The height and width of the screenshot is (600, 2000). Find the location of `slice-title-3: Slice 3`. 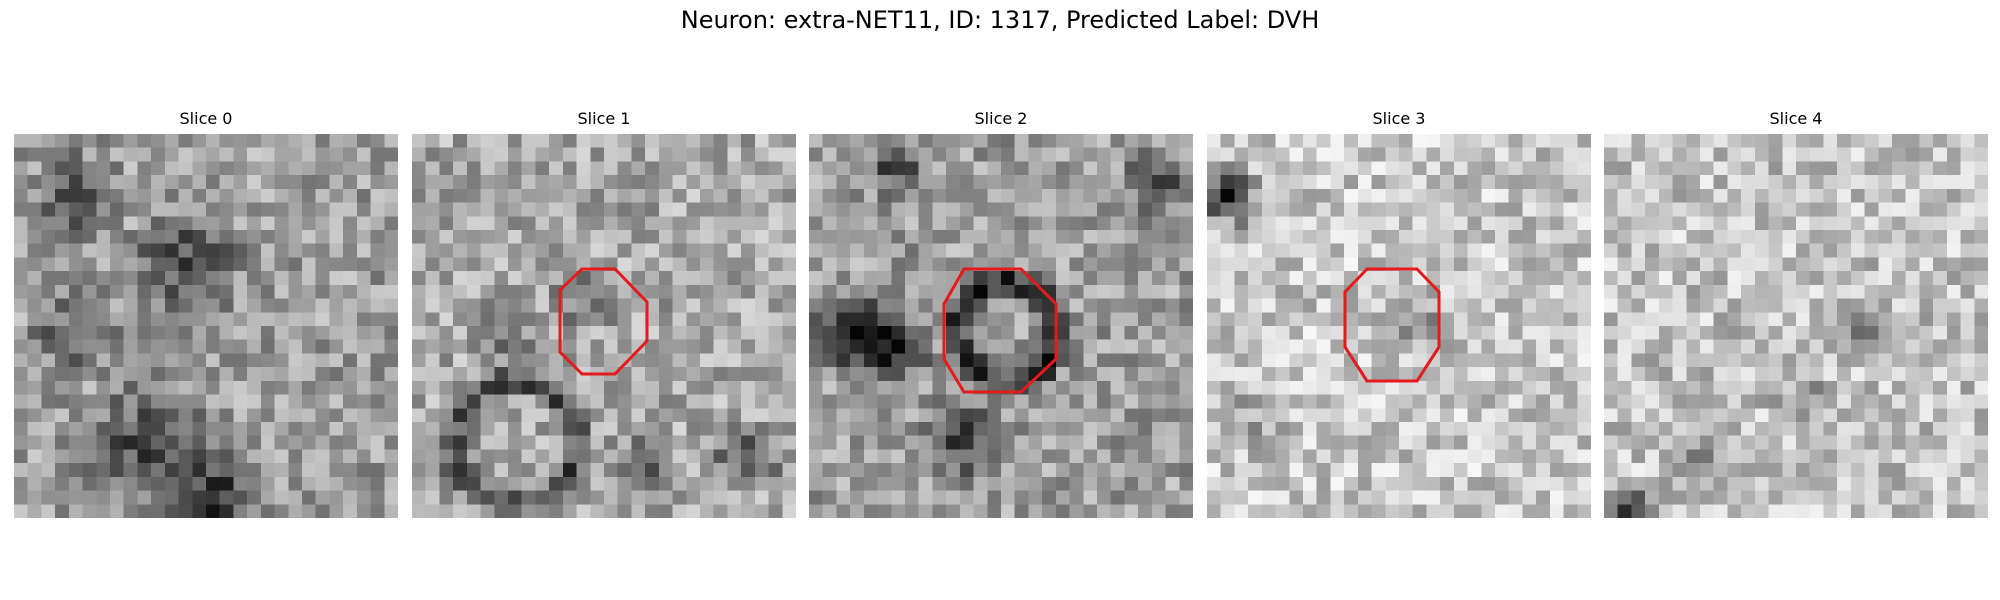

slice-title-3: Slice 3 is located at coordinates (1399, 118).